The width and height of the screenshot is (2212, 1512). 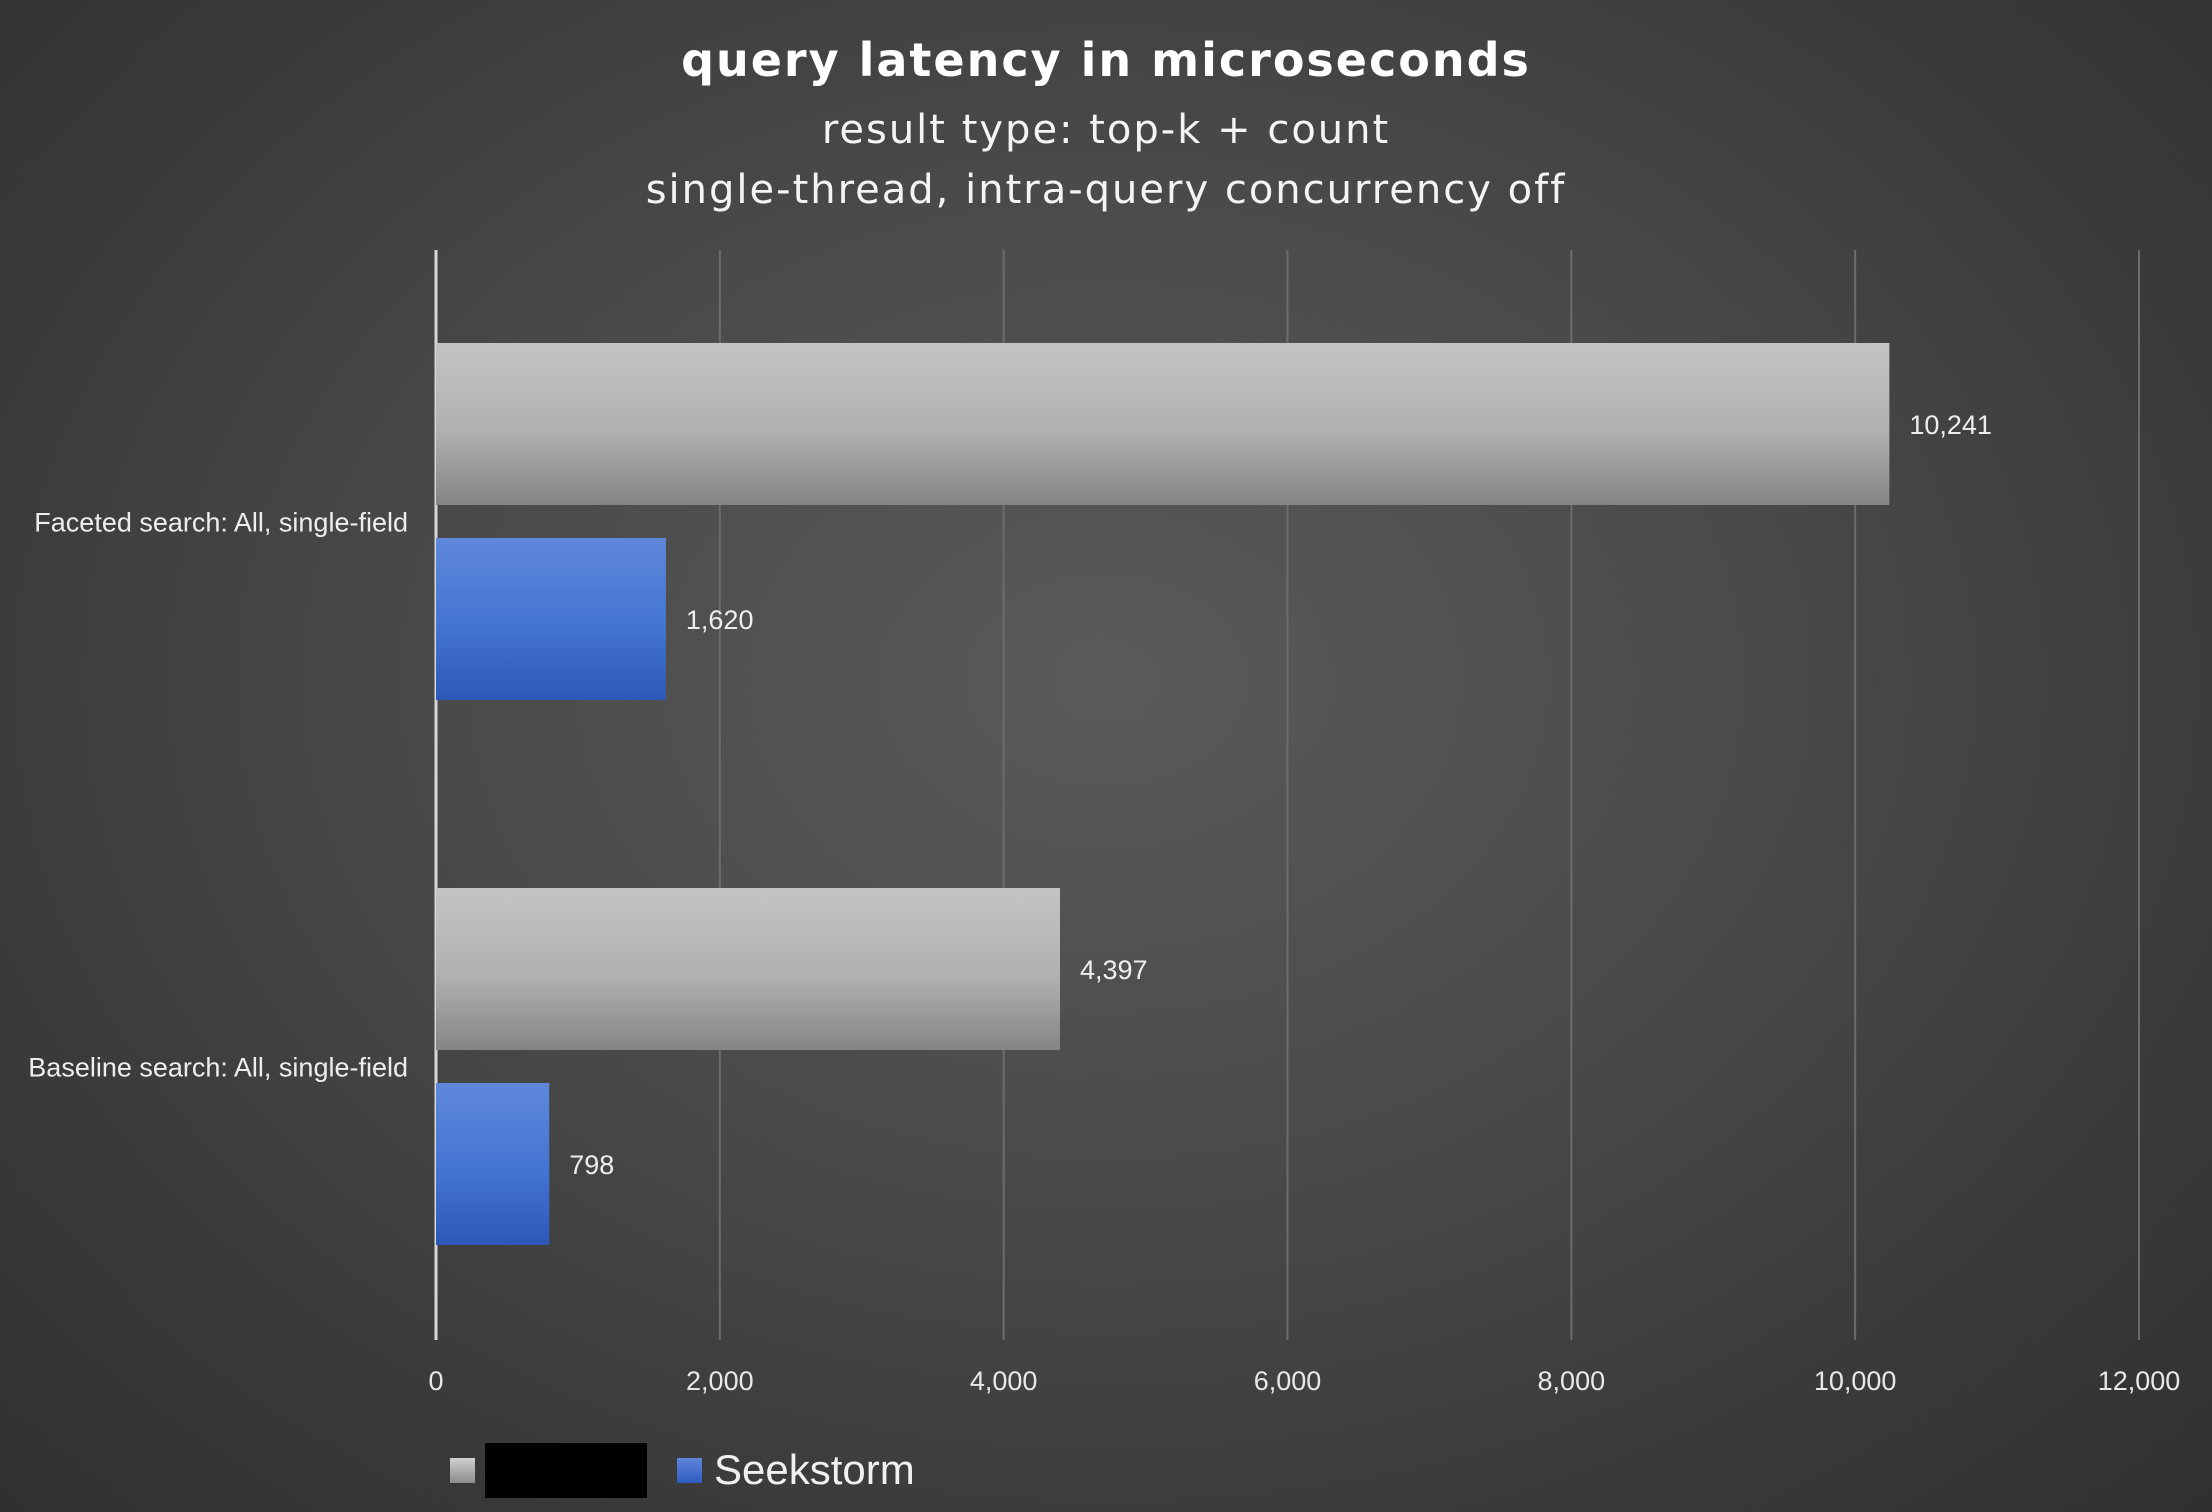 What do you see at coordinates (591, 1165) in the screenshot?
I see `data-label: 798` at bounding box center [591, 1165].